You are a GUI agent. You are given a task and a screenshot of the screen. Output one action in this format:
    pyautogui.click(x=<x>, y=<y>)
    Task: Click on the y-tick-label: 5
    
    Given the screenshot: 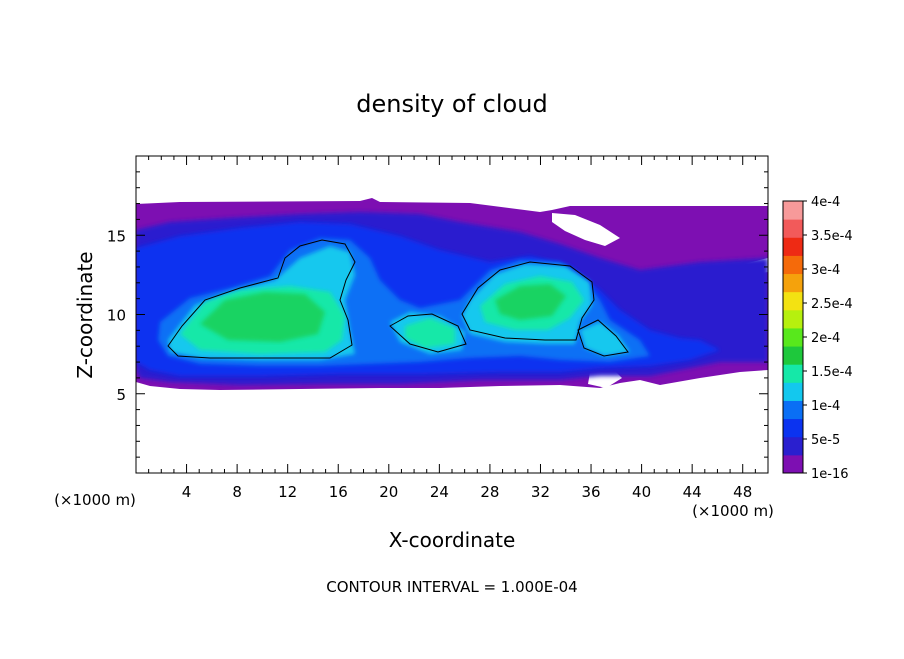 What is the action you would take?
    pyautogui.click(x=121, y=395)
    